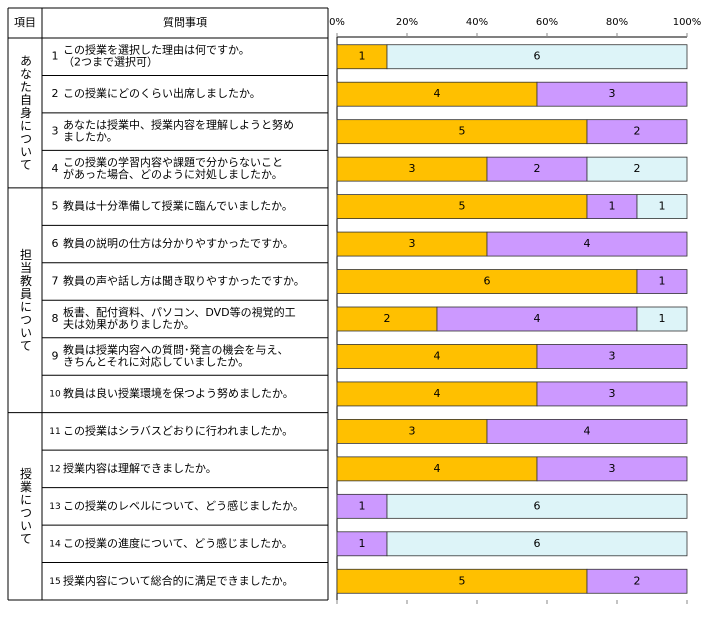  What do you see at coordinates (179, 312) in the screenshot?
I see `question-text: 板書、配付資料、パソコン、DVD等の視覚的工` at bounding box center [179, 312].